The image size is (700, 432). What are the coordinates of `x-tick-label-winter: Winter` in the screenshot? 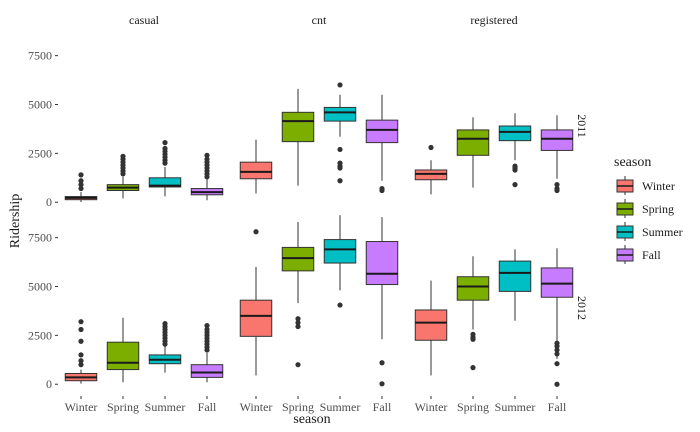 It's located at (81, 407).